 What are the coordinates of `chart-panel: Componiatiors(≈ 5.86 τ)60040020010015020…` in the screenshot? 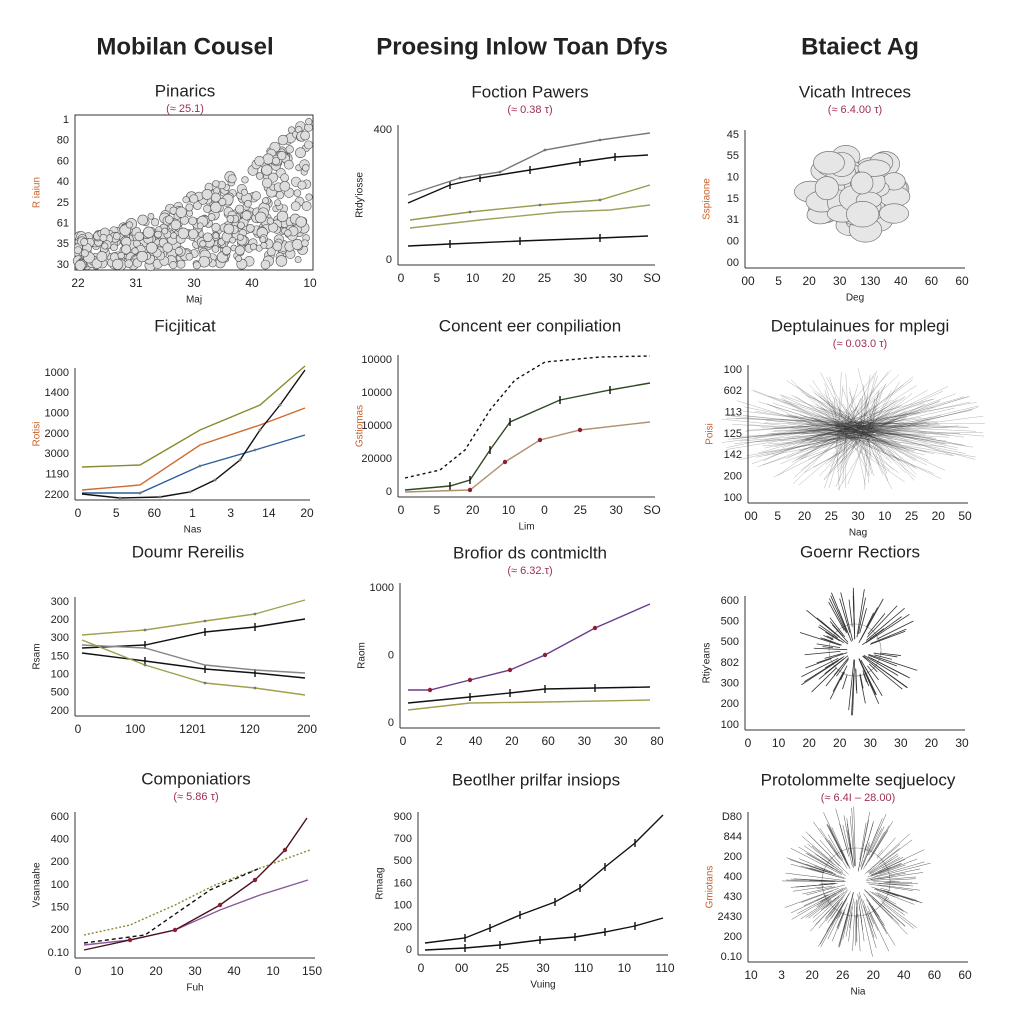 It's located at (177, 881).